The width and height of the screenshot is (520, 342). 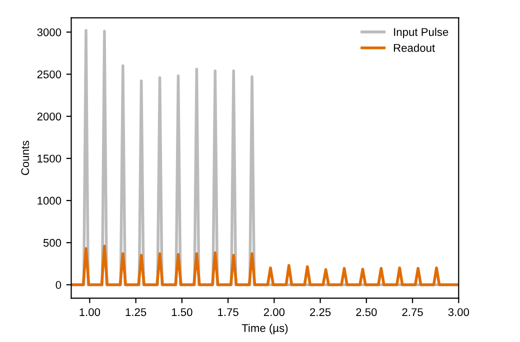 What do you see at coordinates (59, 285) in the screenshot?
I see `y-tick-label: 0` at bounding box center [59, 285].